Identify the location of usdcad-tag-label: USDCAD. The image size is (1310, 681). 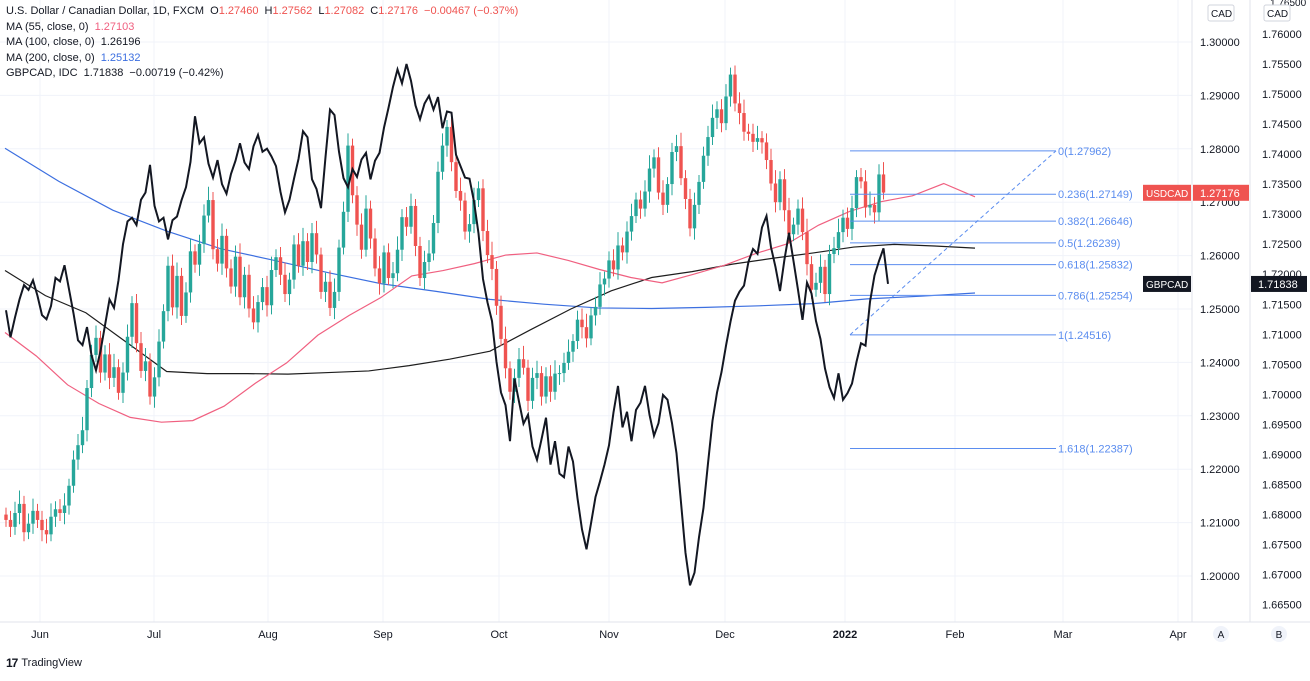
(1167, 194).